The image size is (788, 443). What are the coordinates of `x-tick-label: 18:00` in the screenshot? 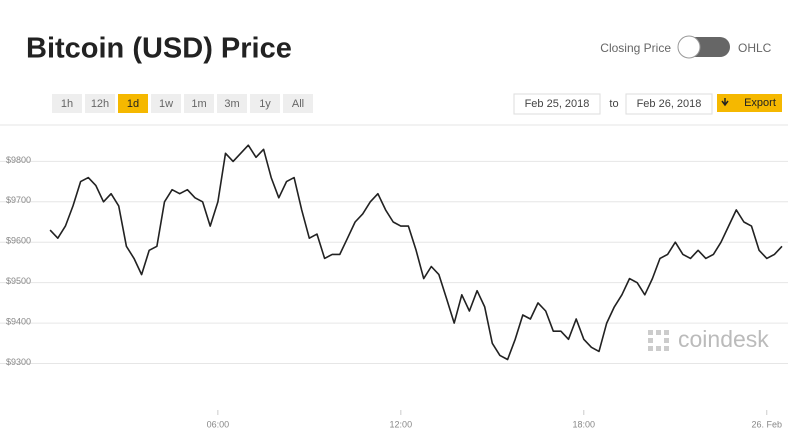 It's located at (584, 424).